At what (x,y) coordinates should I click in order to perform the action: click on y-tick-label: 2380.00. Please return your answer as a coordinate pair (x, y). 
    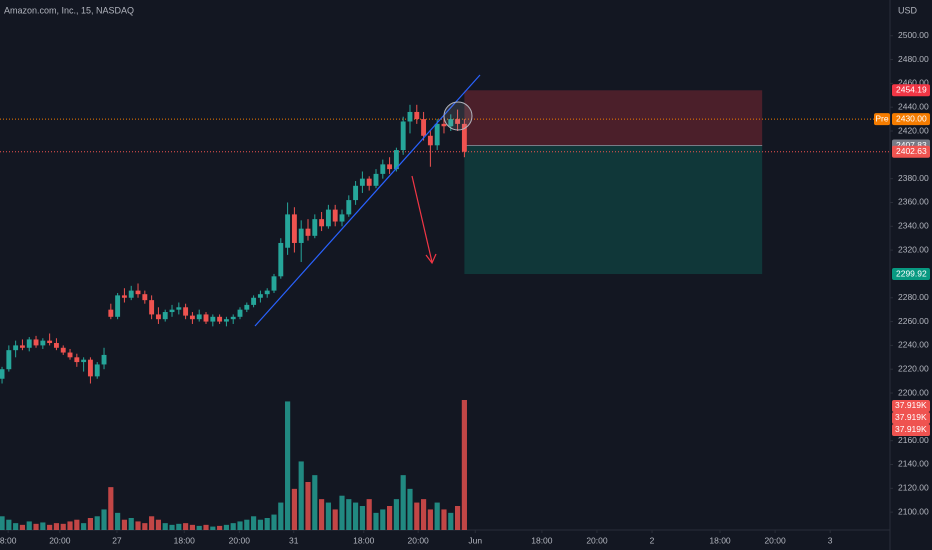
    Looking at the image, I should click on (913, 178).